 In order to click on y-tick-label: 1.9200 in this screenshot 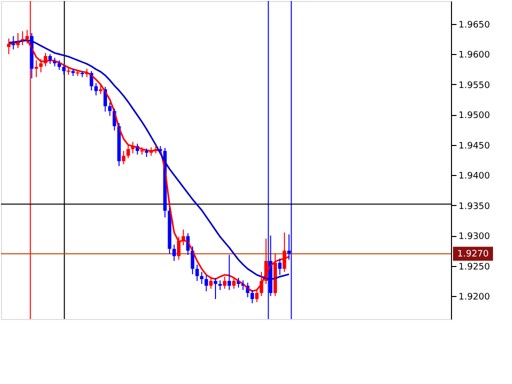, I will do `click(474, 297)`.